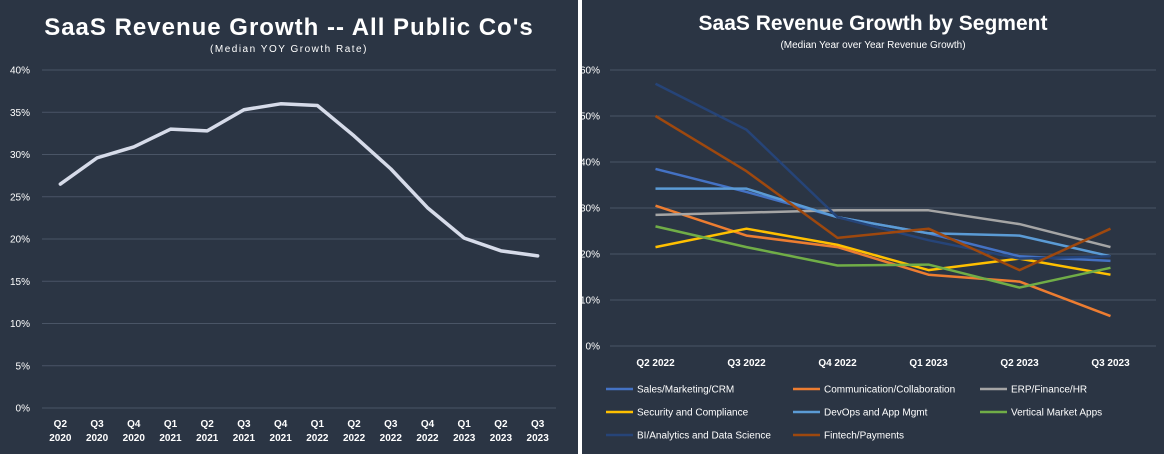  What do you see at coordinates (1056, 413) in the screenshot?
I see `legend-label: Vertical Market Apps` at bounding box center [1056, 413].